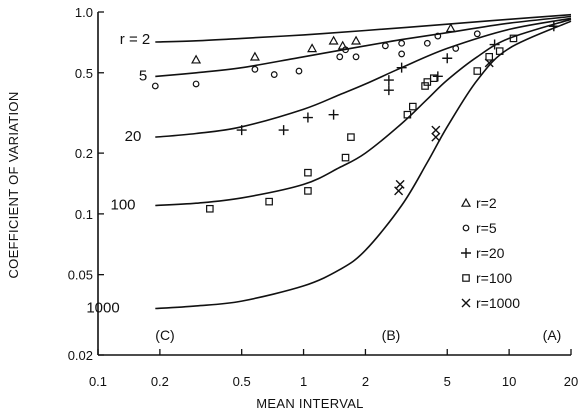 This screenshot has height=413, width=581. I want to click on x-tick-label: 20, so click(571, 381).